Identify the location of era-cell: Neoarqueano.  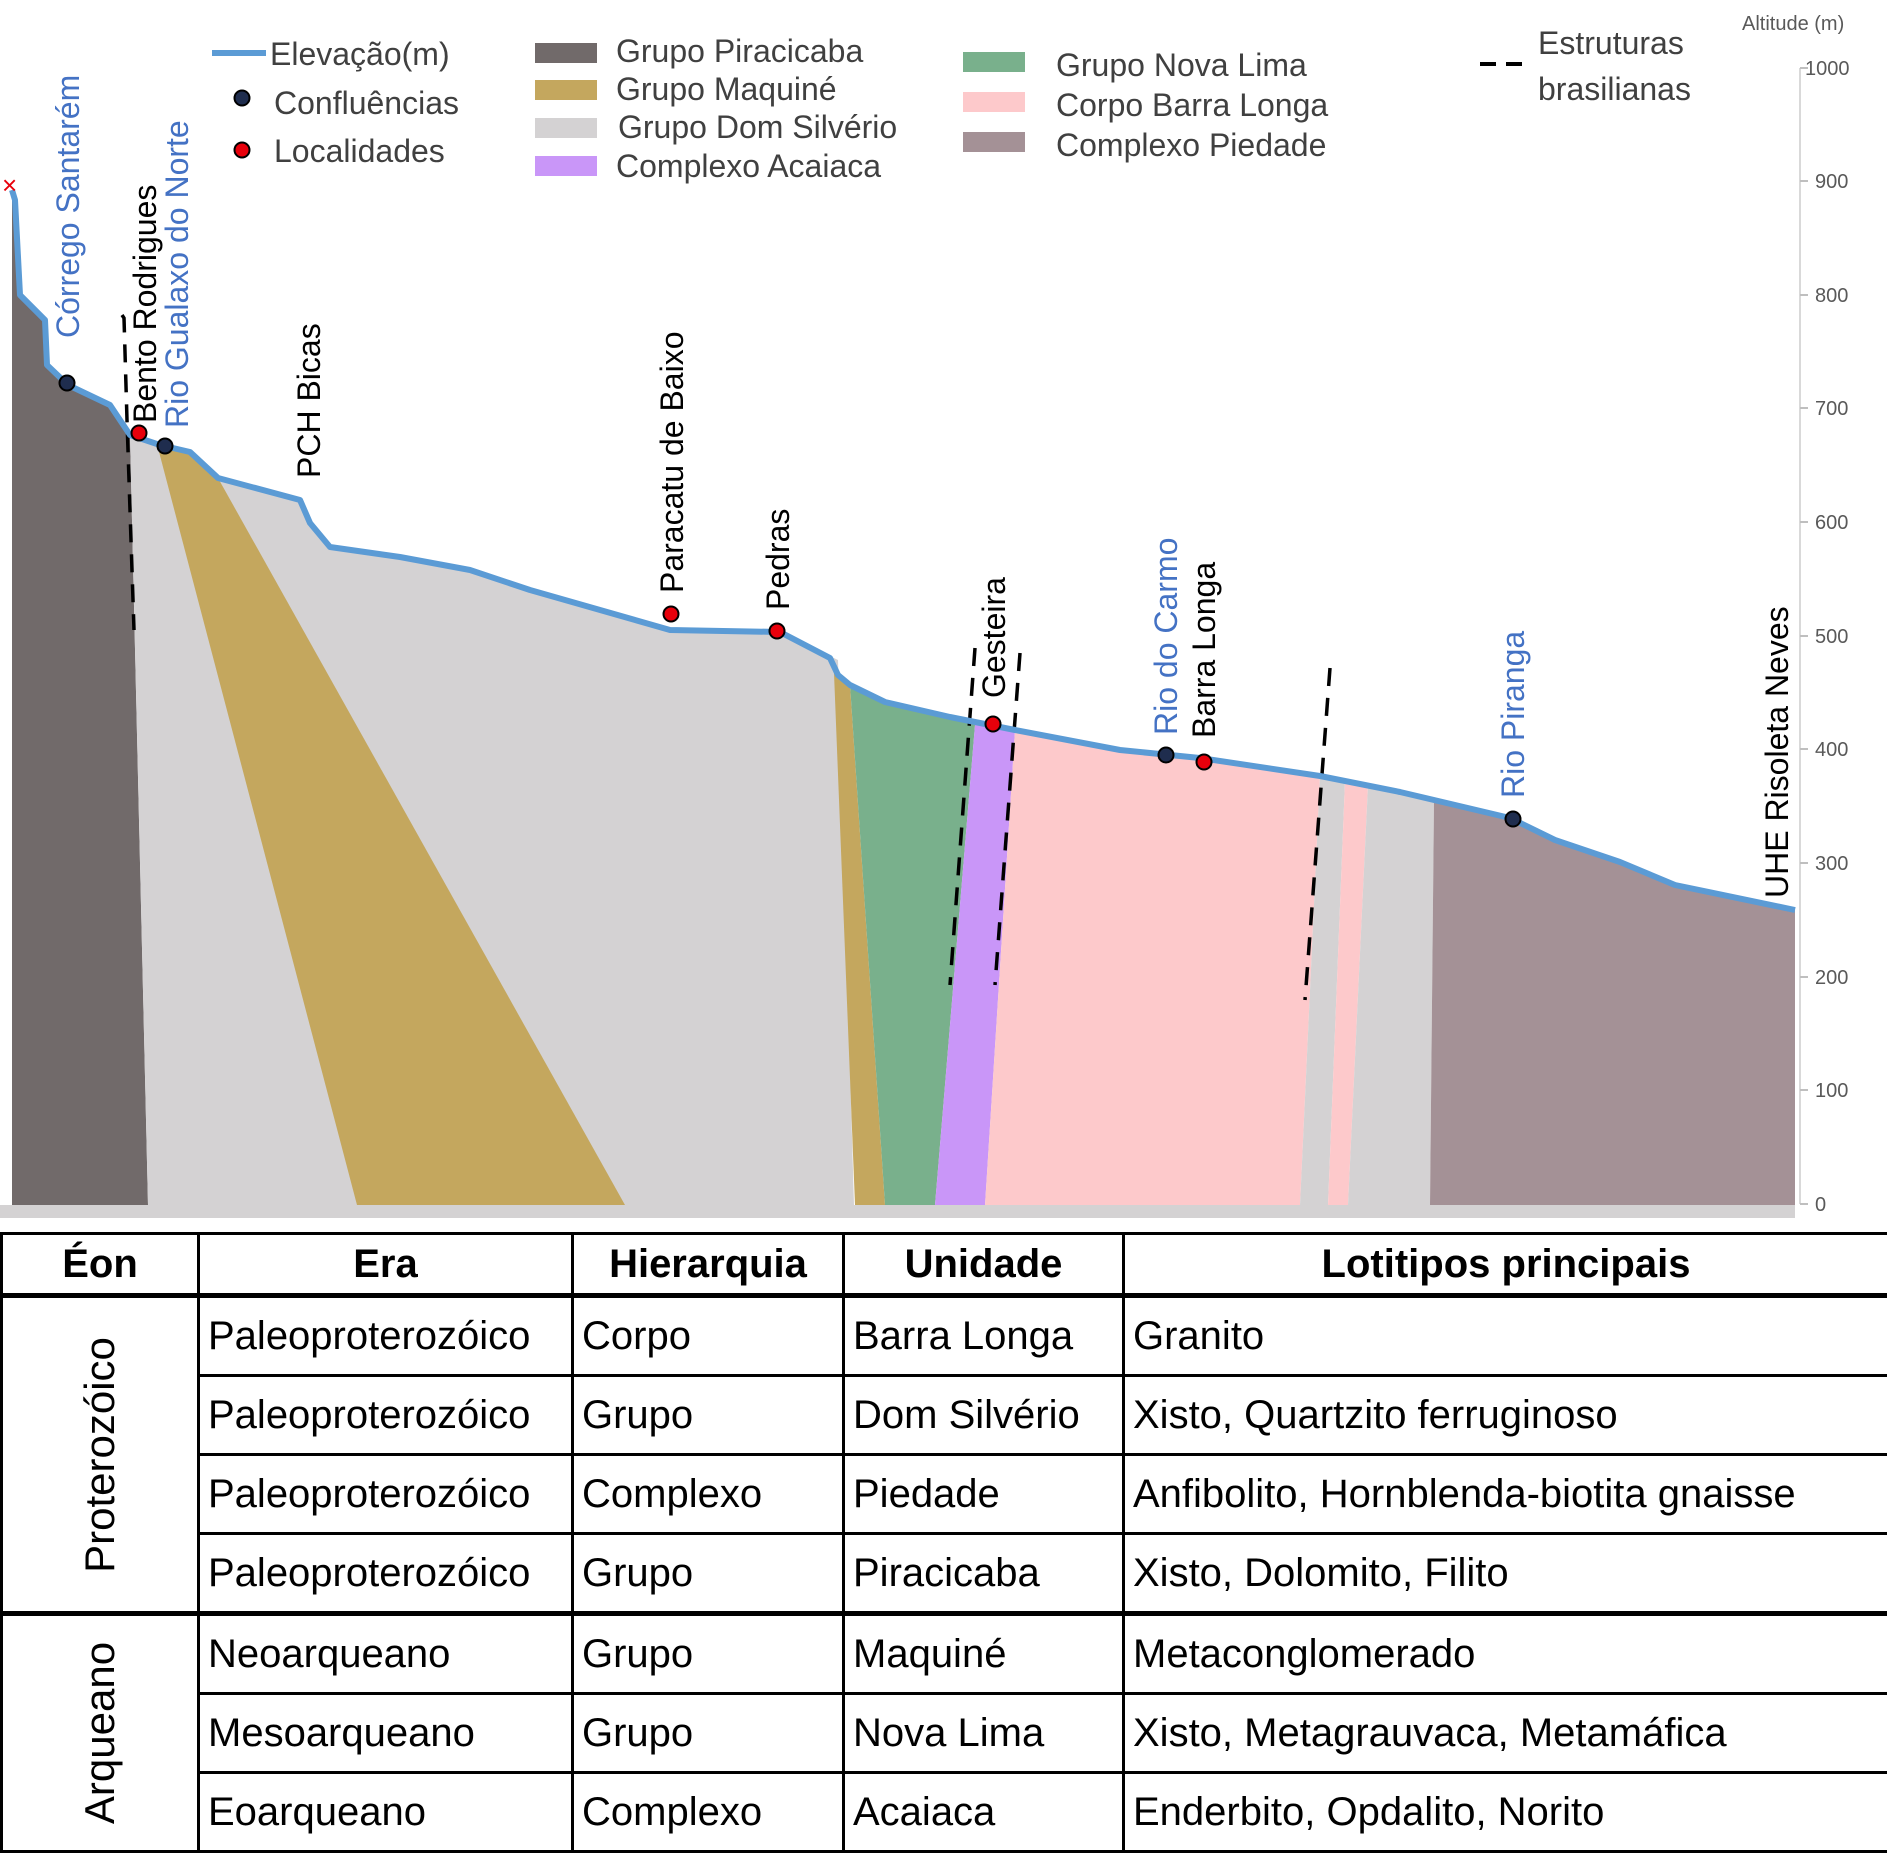
(386, 1654).